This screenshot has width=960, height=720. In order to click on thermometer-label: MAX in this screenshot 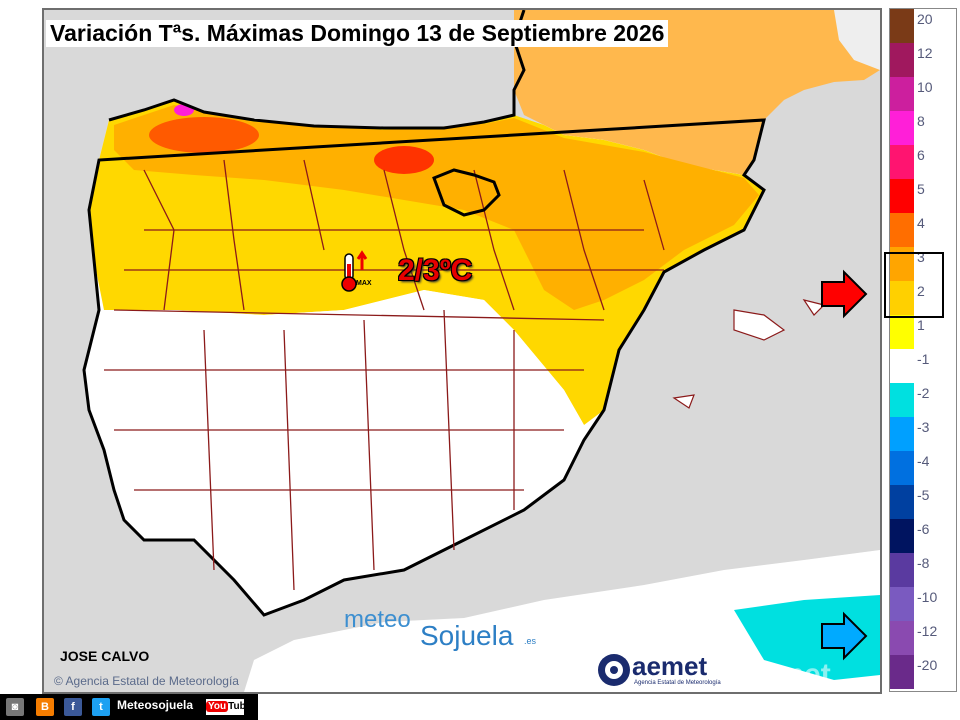, I will do `click(364, 283)`.